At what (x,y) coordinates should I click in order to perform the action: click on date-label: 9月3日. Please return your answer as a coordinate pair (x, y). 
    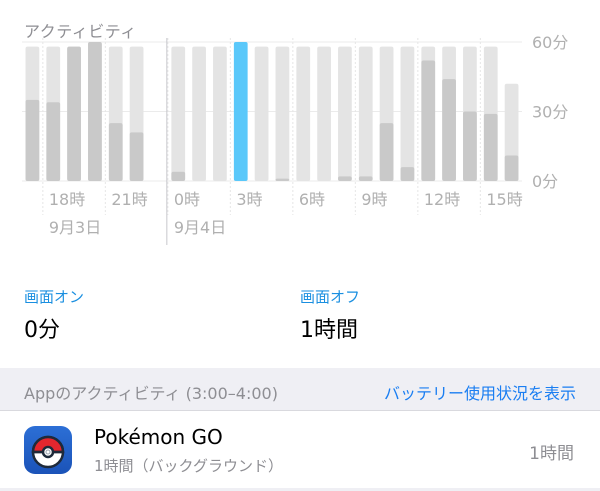
    Looking at the image, I should click on (75, 227).